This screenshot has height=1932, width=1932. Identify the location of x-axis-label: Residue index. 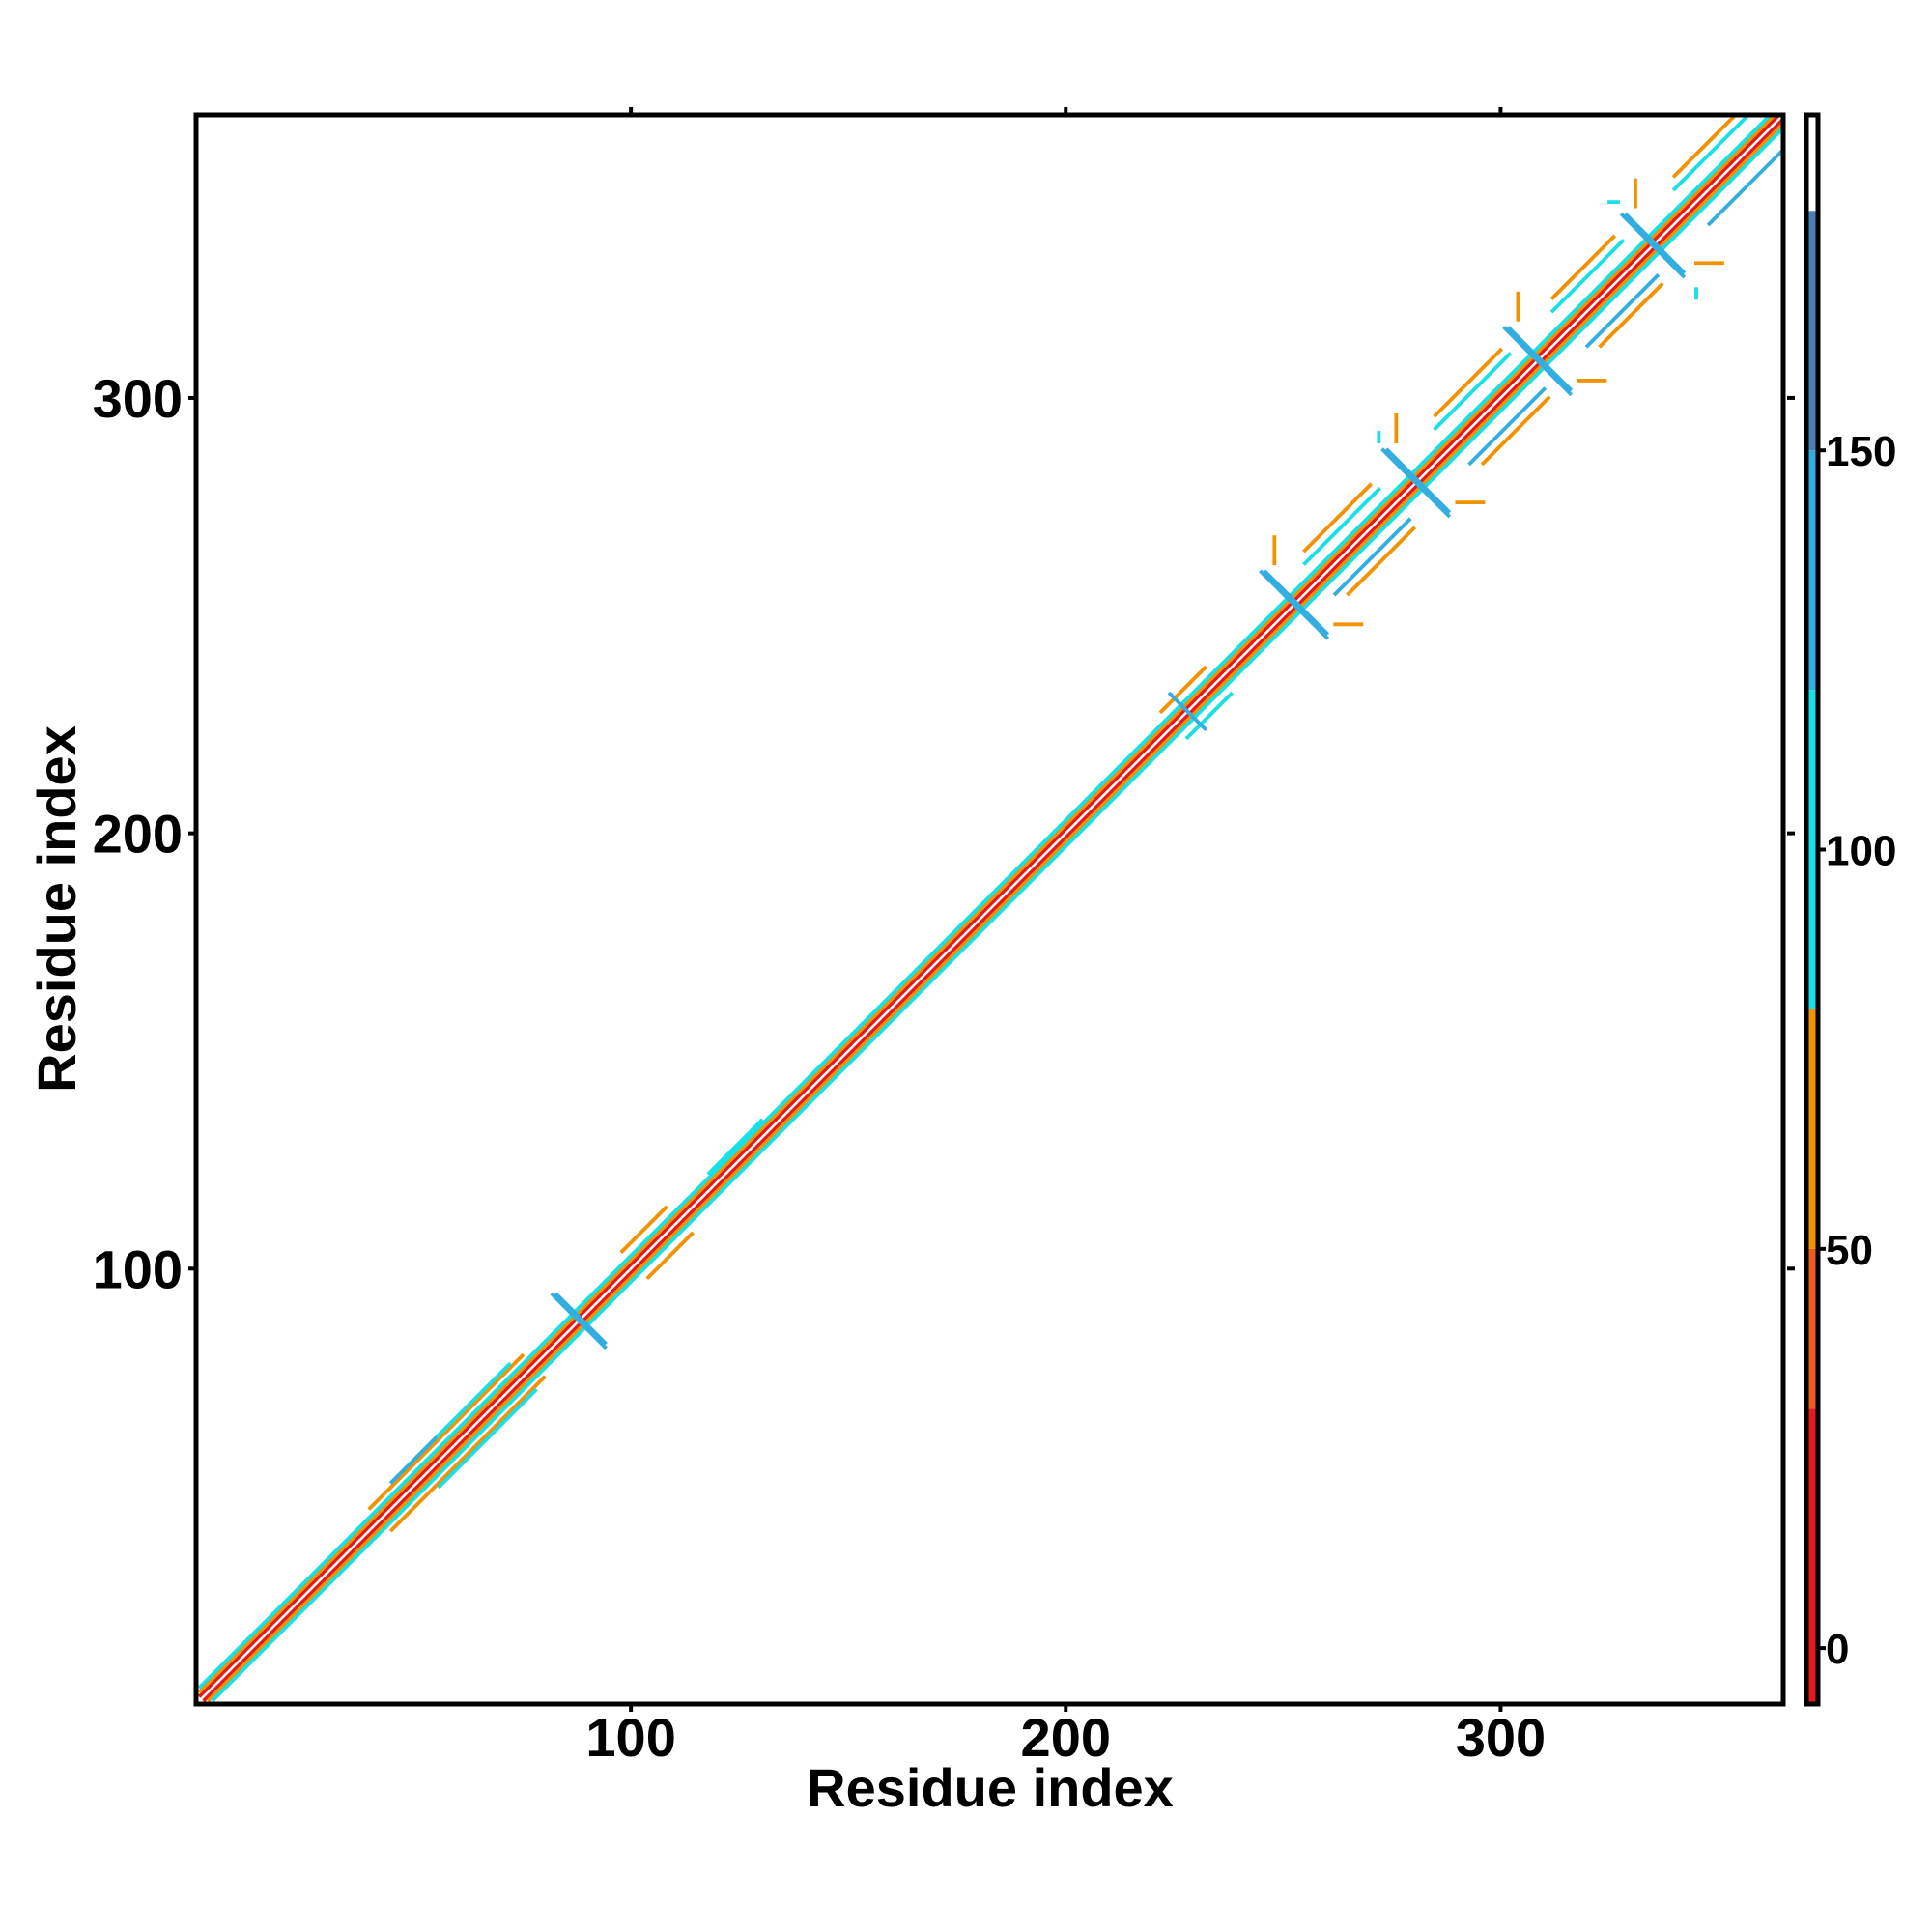
(990, 1787).